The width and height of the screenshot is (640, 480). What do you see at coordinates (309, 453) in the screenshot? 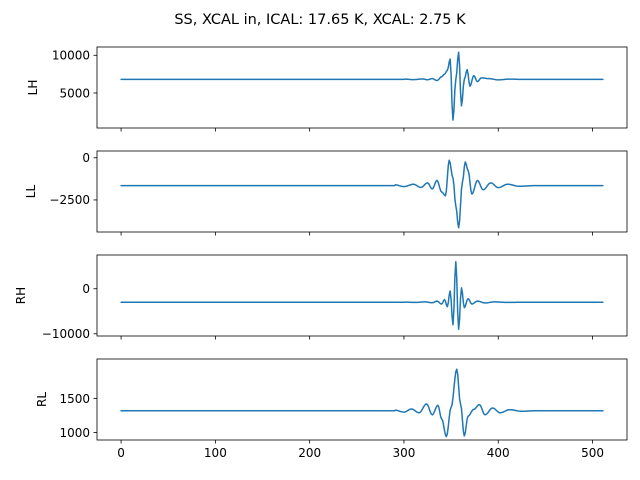
I see `x-tick-label: 200` at bounding box center [309, 453].